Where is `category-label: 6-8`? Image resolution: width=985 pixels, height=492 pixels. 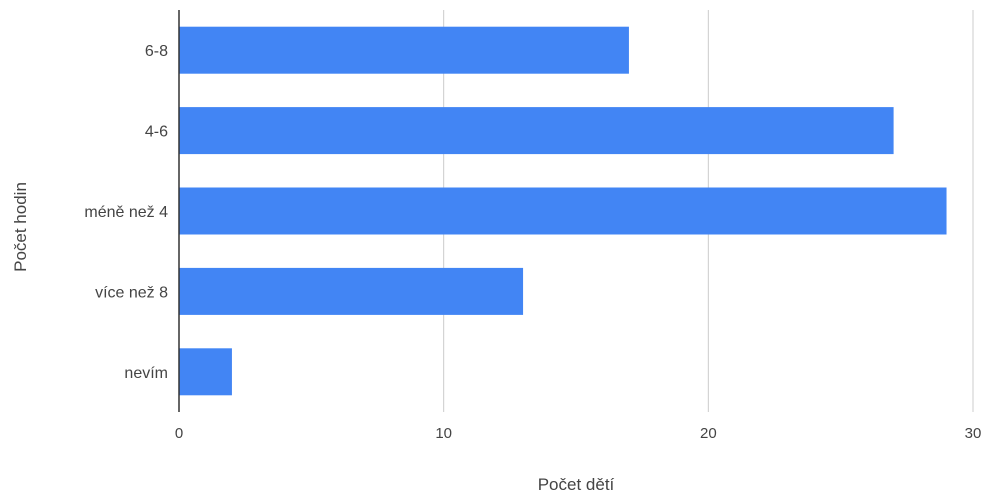
category-label: 6-8 is located at coordinates (156, 51).